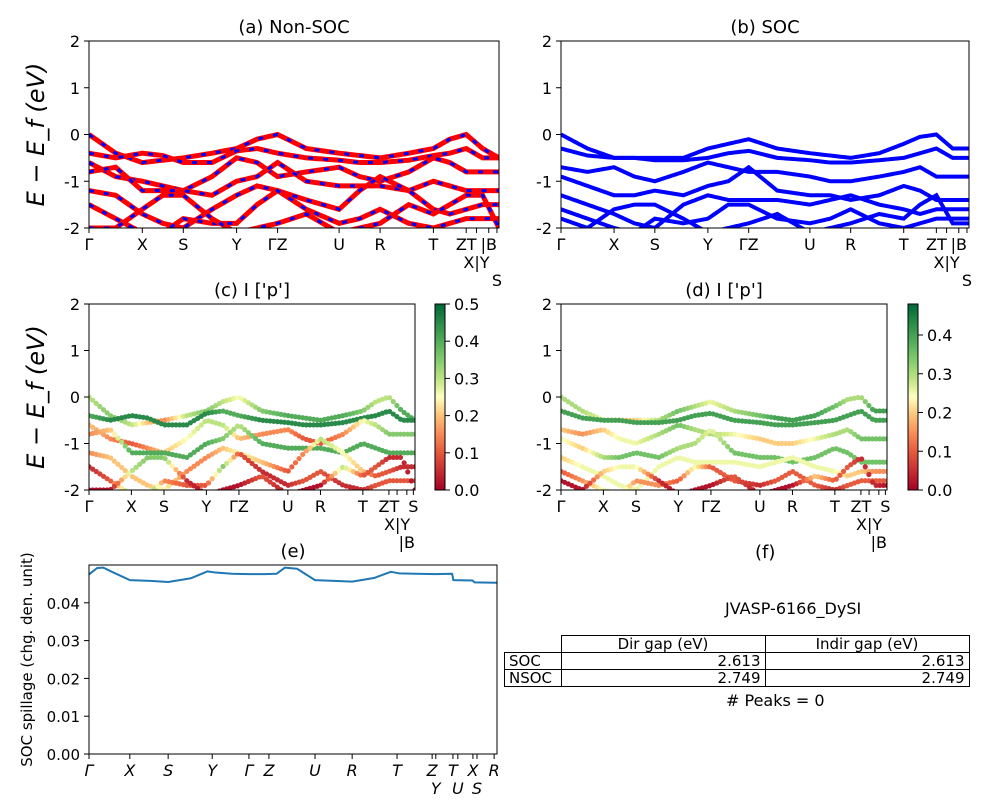 This screenshot has height=800, width=1000. Describe the element at coordinates (765, 552) in the screenshot. I see `panel-f-title: (f)` at that location.